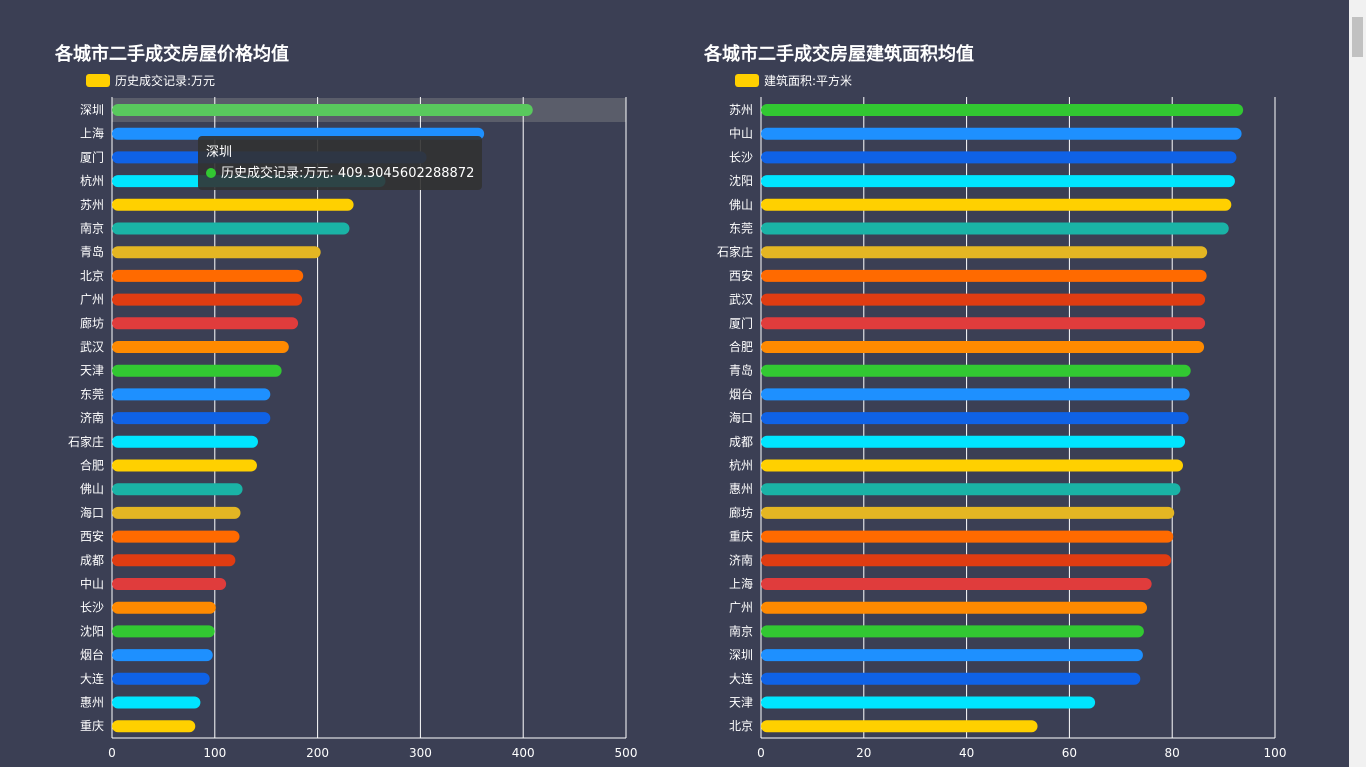  I want to click on legend-swatch, so click(747, 80).